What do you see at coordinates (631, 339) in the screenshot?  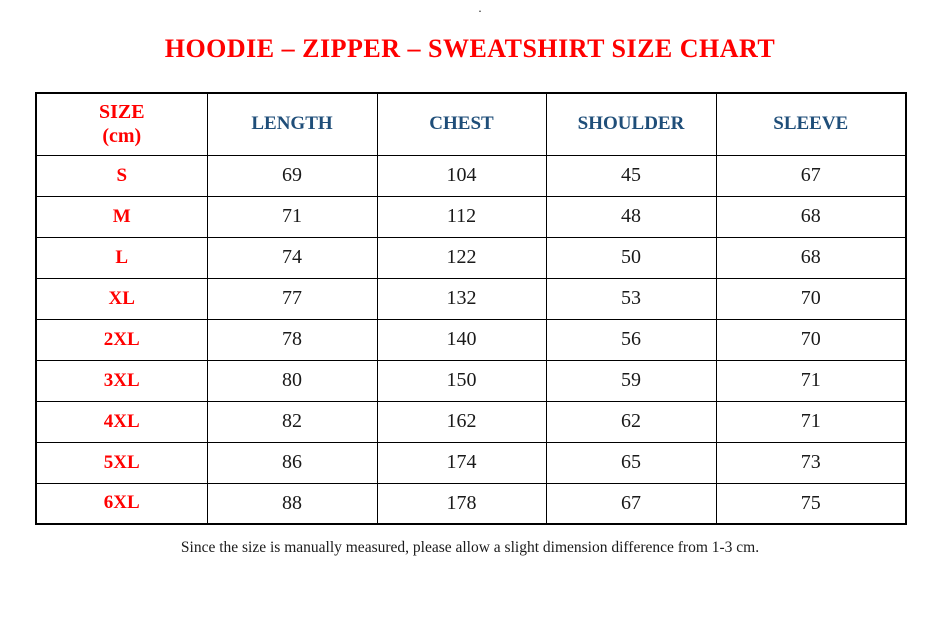 I see `shoulder-value: 56` at bounding box center [631, 339].